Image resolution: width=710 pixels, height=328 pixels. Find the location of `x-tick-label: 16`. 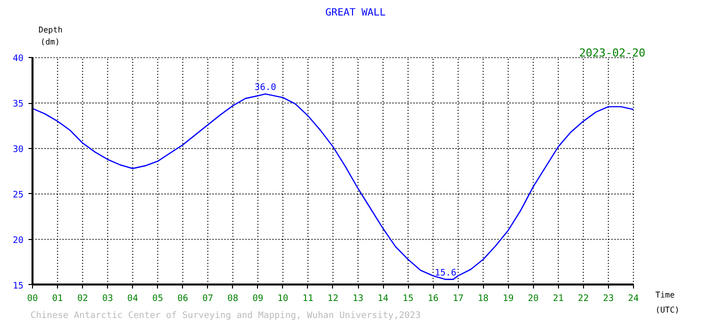

x-tick-label: 16 is located at coordinates (433, 299).